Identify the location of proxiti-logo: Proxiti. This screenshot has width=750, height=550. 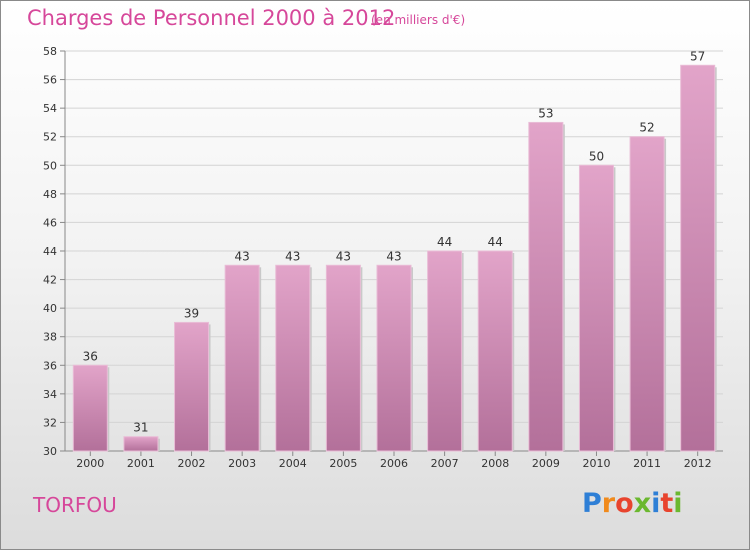
(632, 503).